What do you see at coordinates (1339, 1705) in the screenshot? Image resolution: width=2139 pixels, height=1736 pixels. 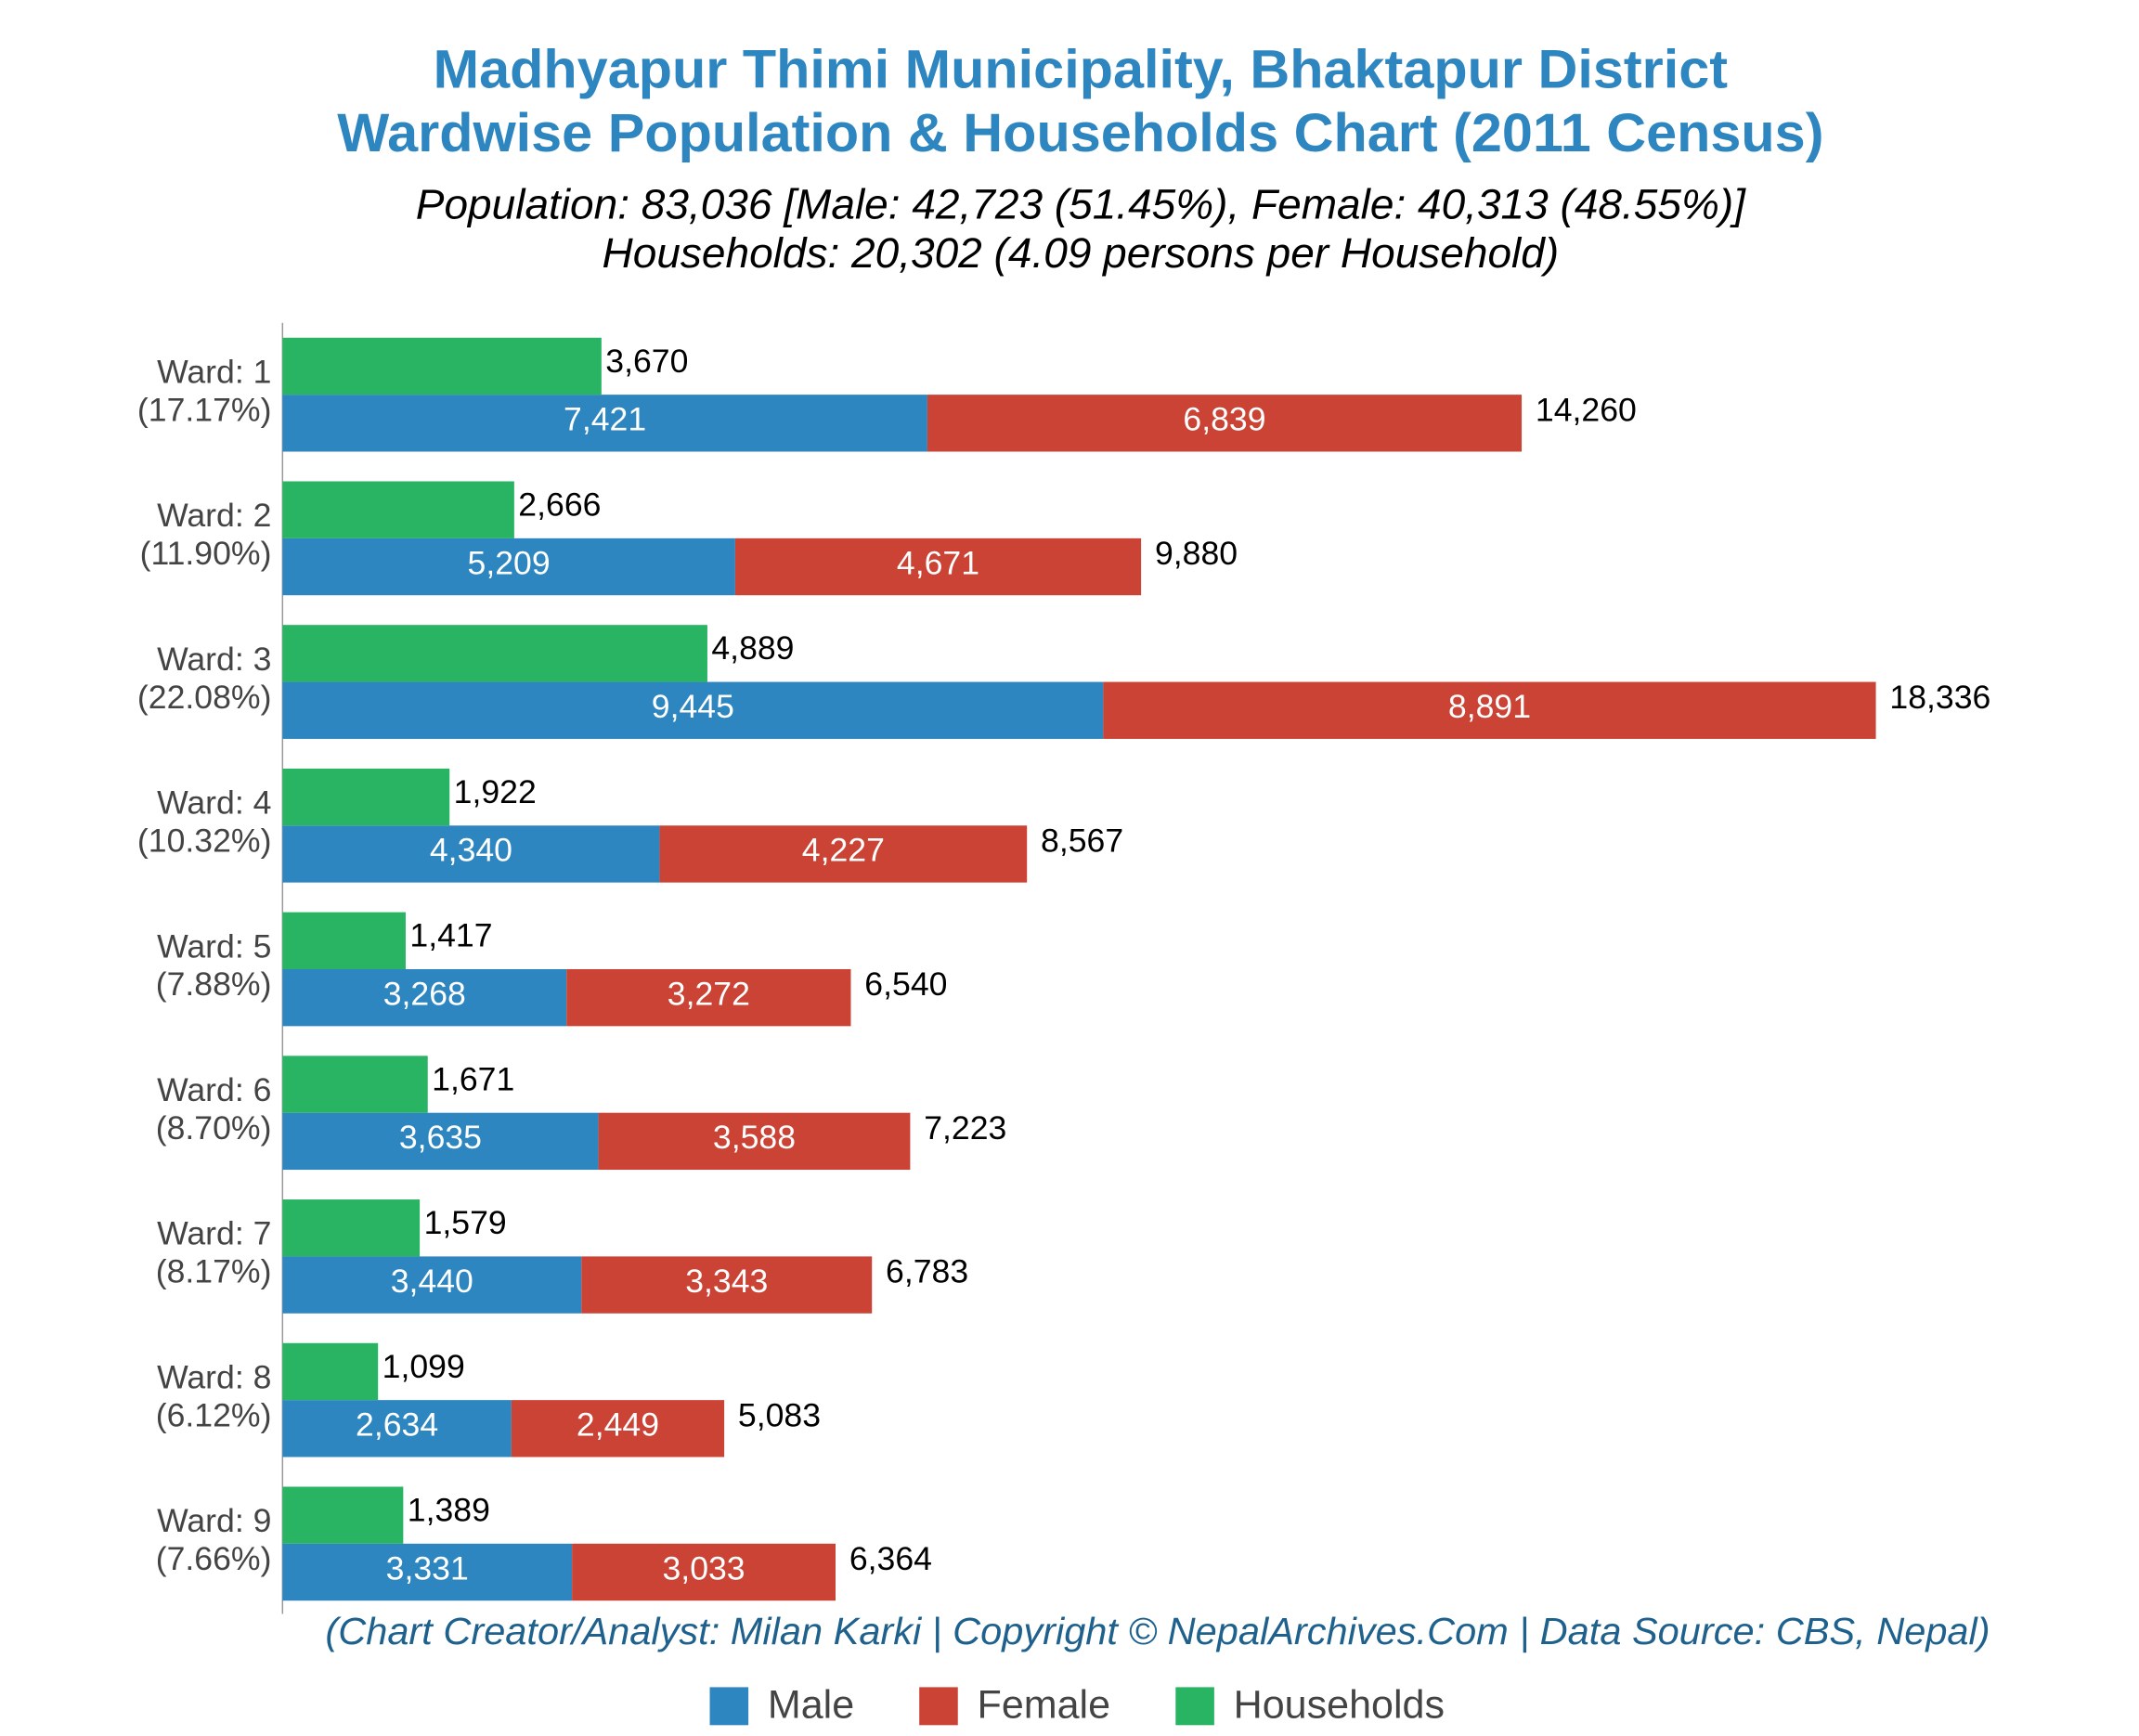 I see `legend-label: Households` at bounding box center [1339, 1705].